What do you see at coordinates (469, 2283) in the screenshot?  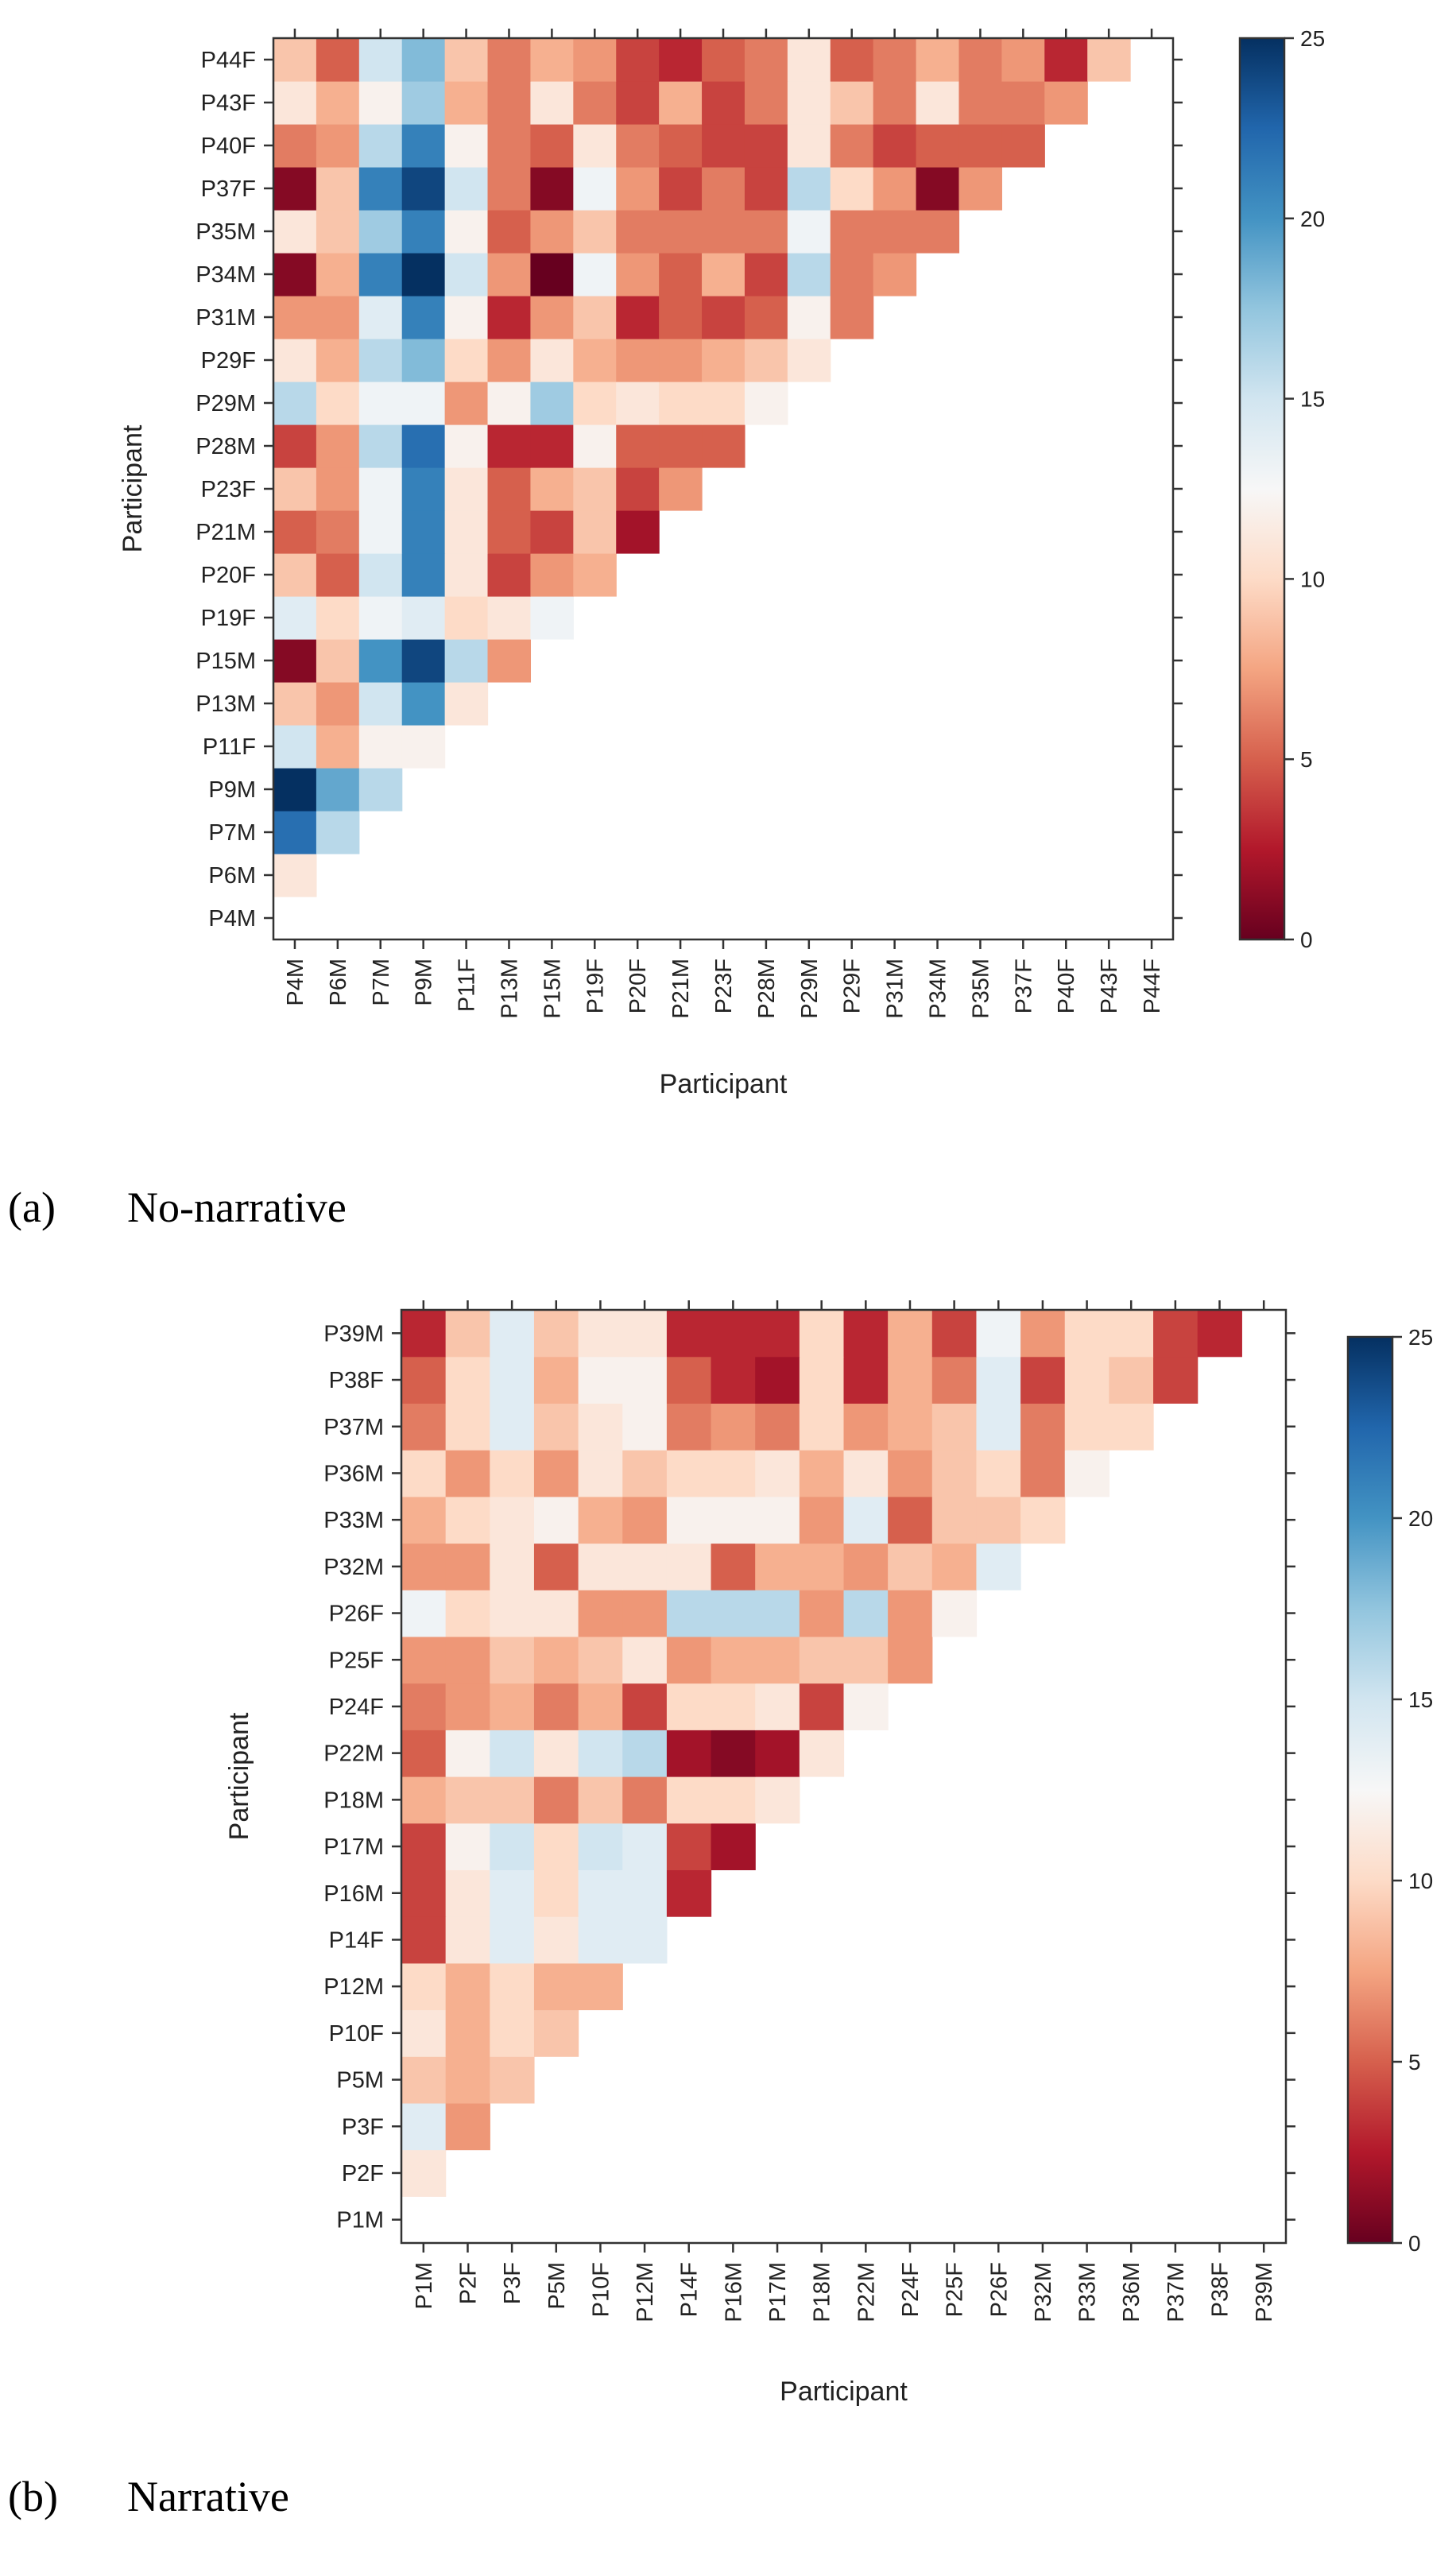 I see `x-tick-label: P2F` at bounding box center [469, 2283].